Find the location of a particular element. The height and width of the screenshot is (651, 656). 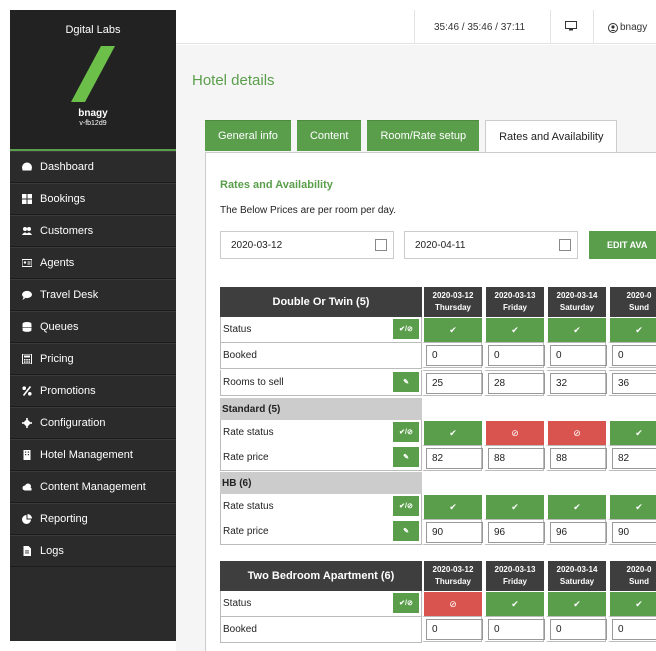

date-to-field: 2020-04-11 is located at coordinates (491, 245).